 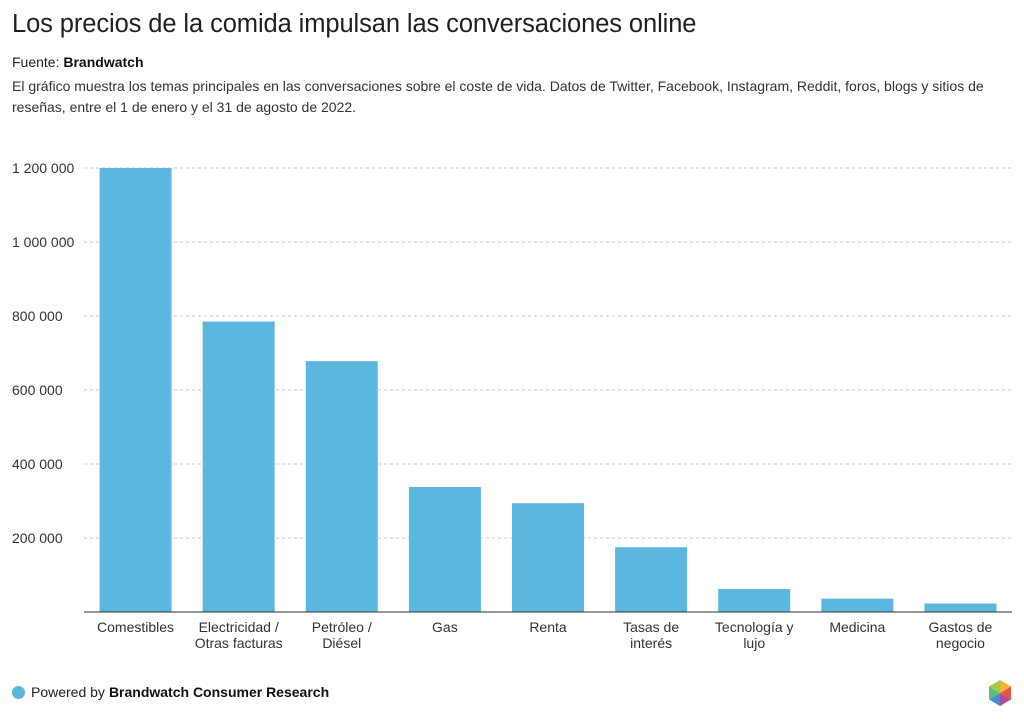 I want to click on y-tick-label: 600 000, so click(x=37, y=390).